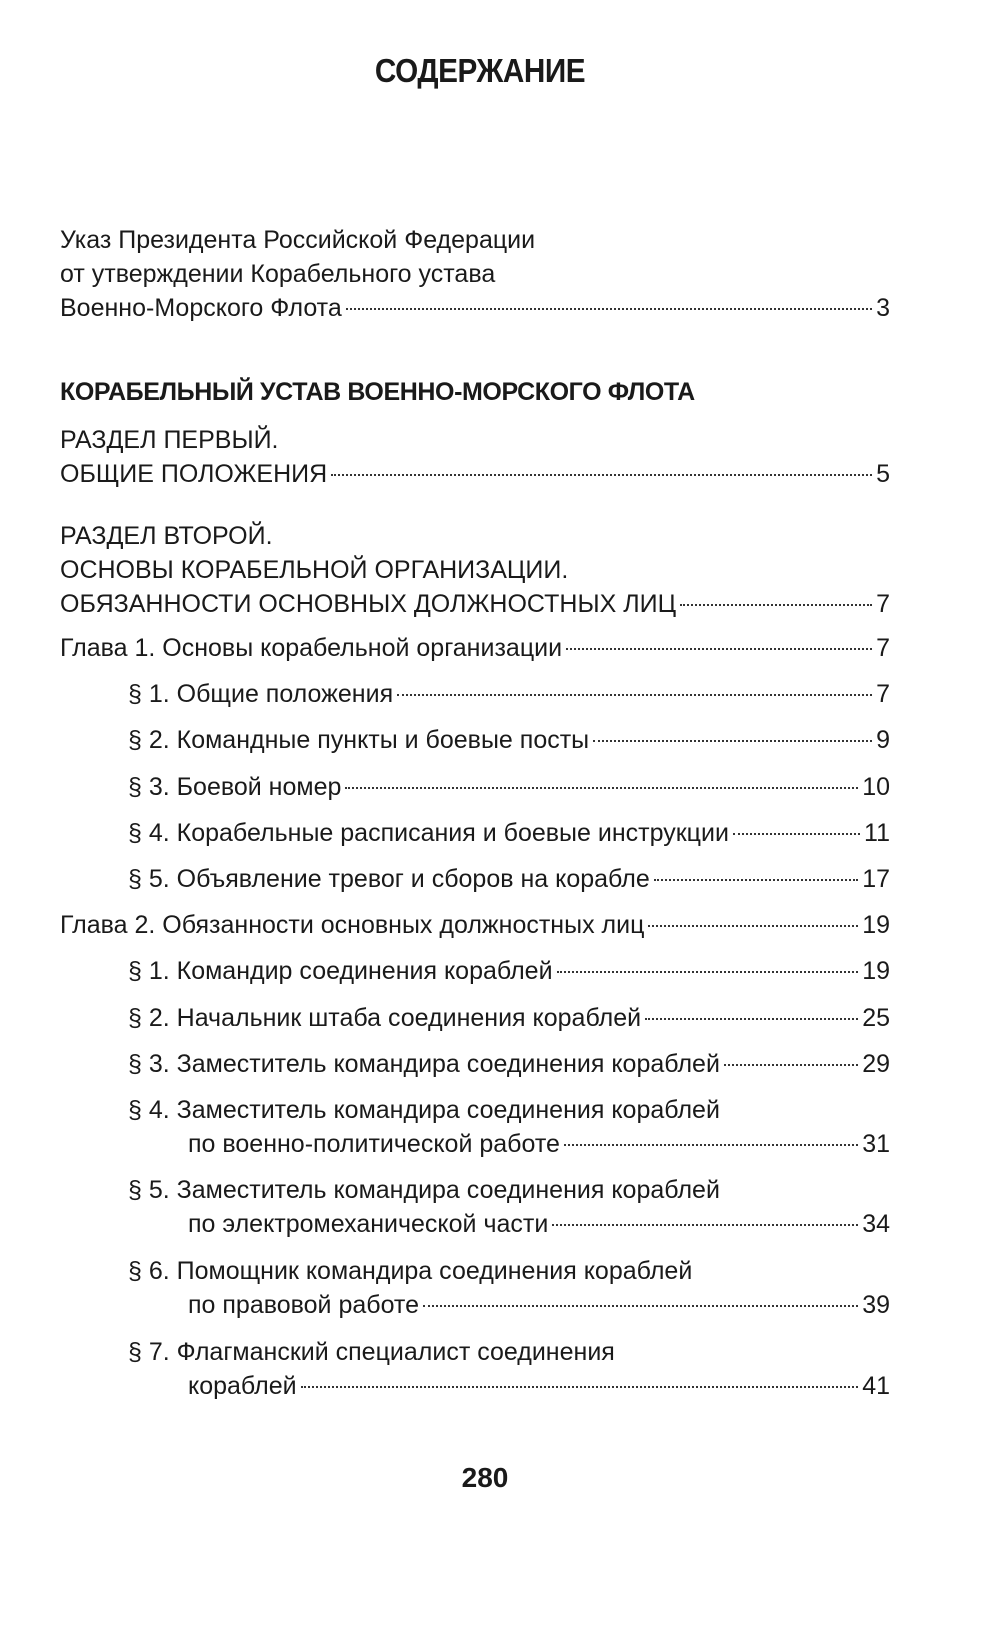  Describe the element at coordinates (304, 1305) in the screenshot. I see `toc-entry-text: по правовой работе` at that location.